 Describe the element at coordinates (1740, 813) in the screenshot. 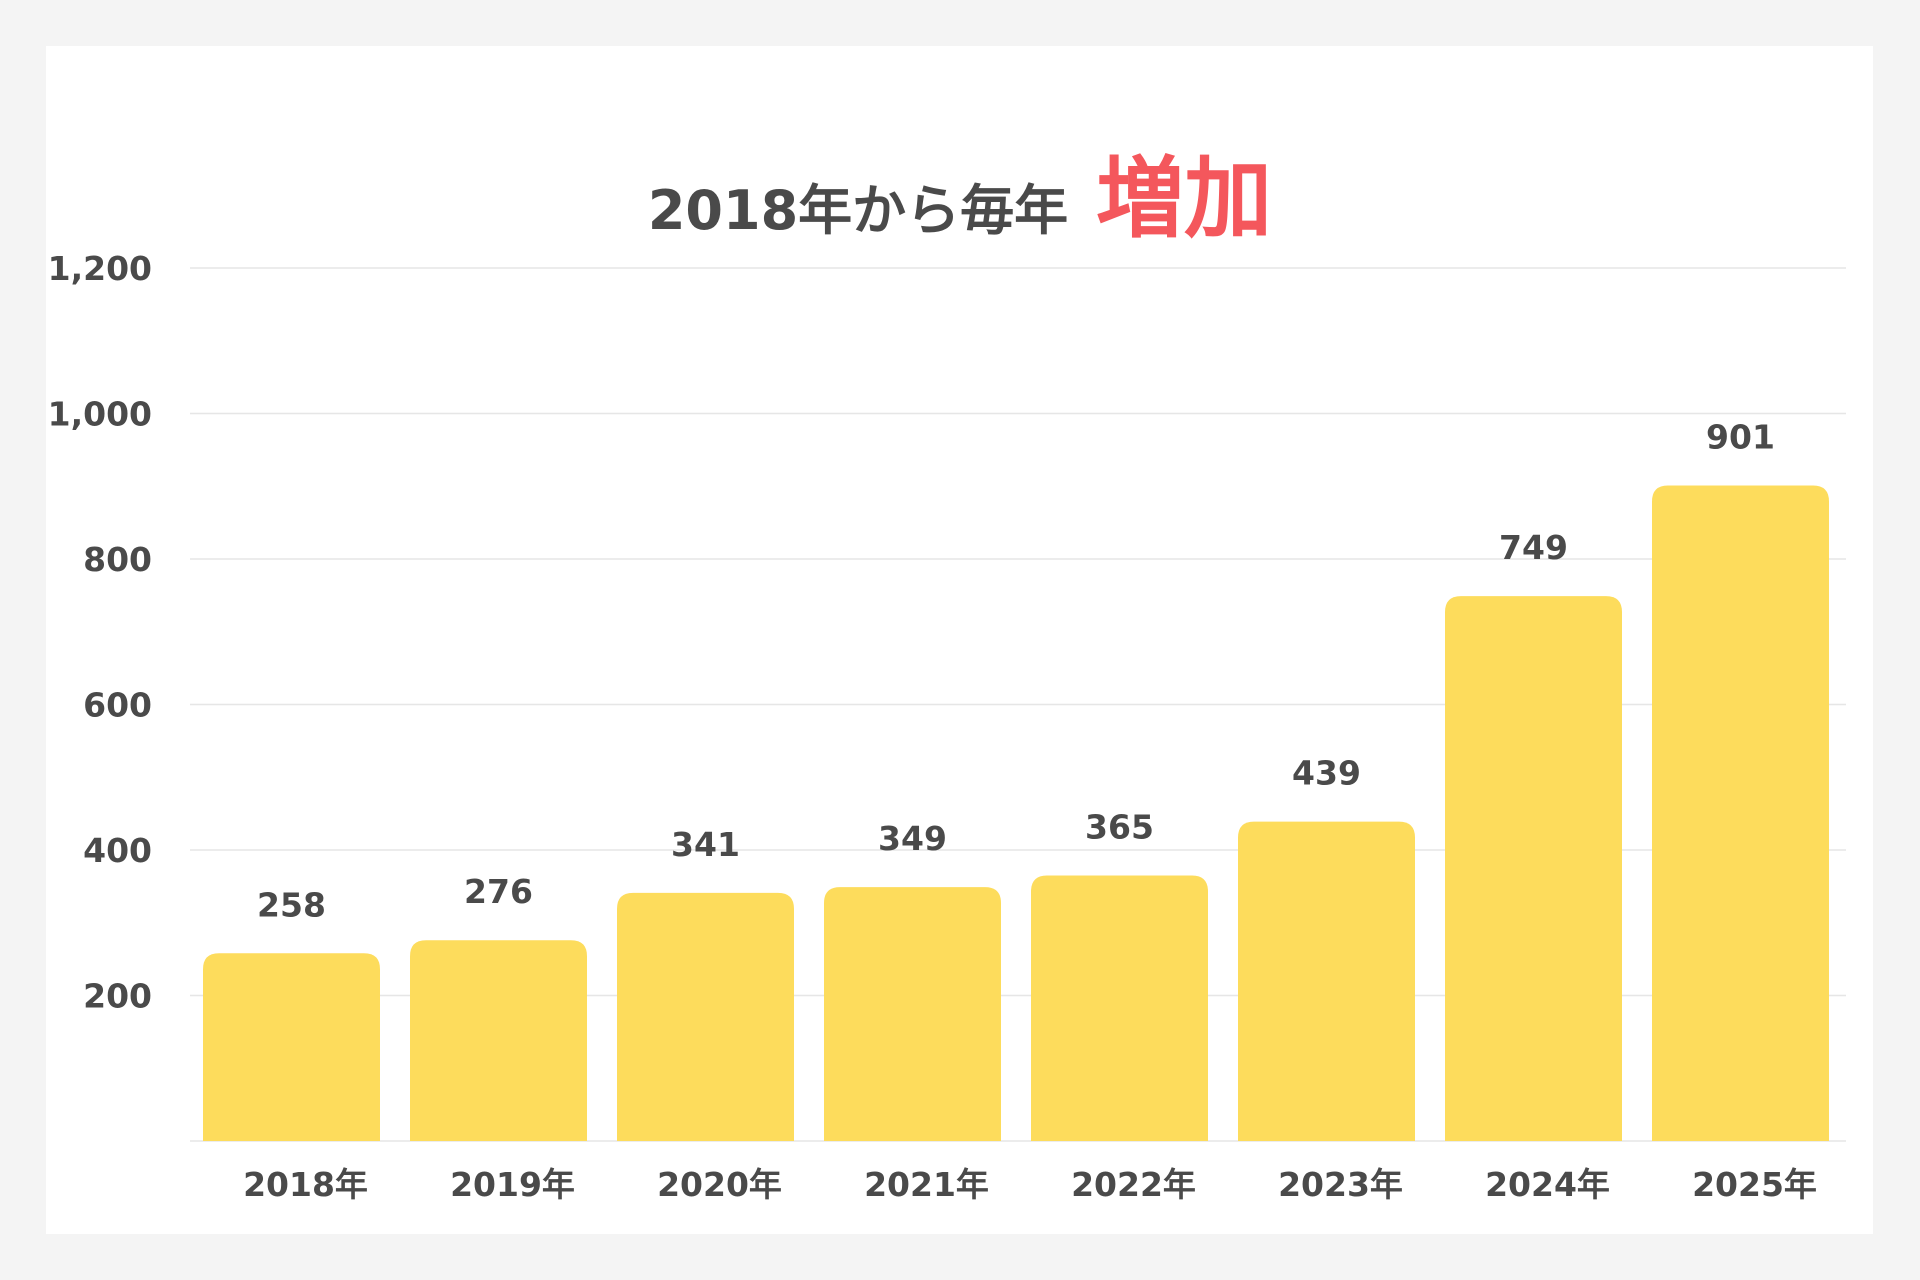

I see `bar-2025年` at that location.